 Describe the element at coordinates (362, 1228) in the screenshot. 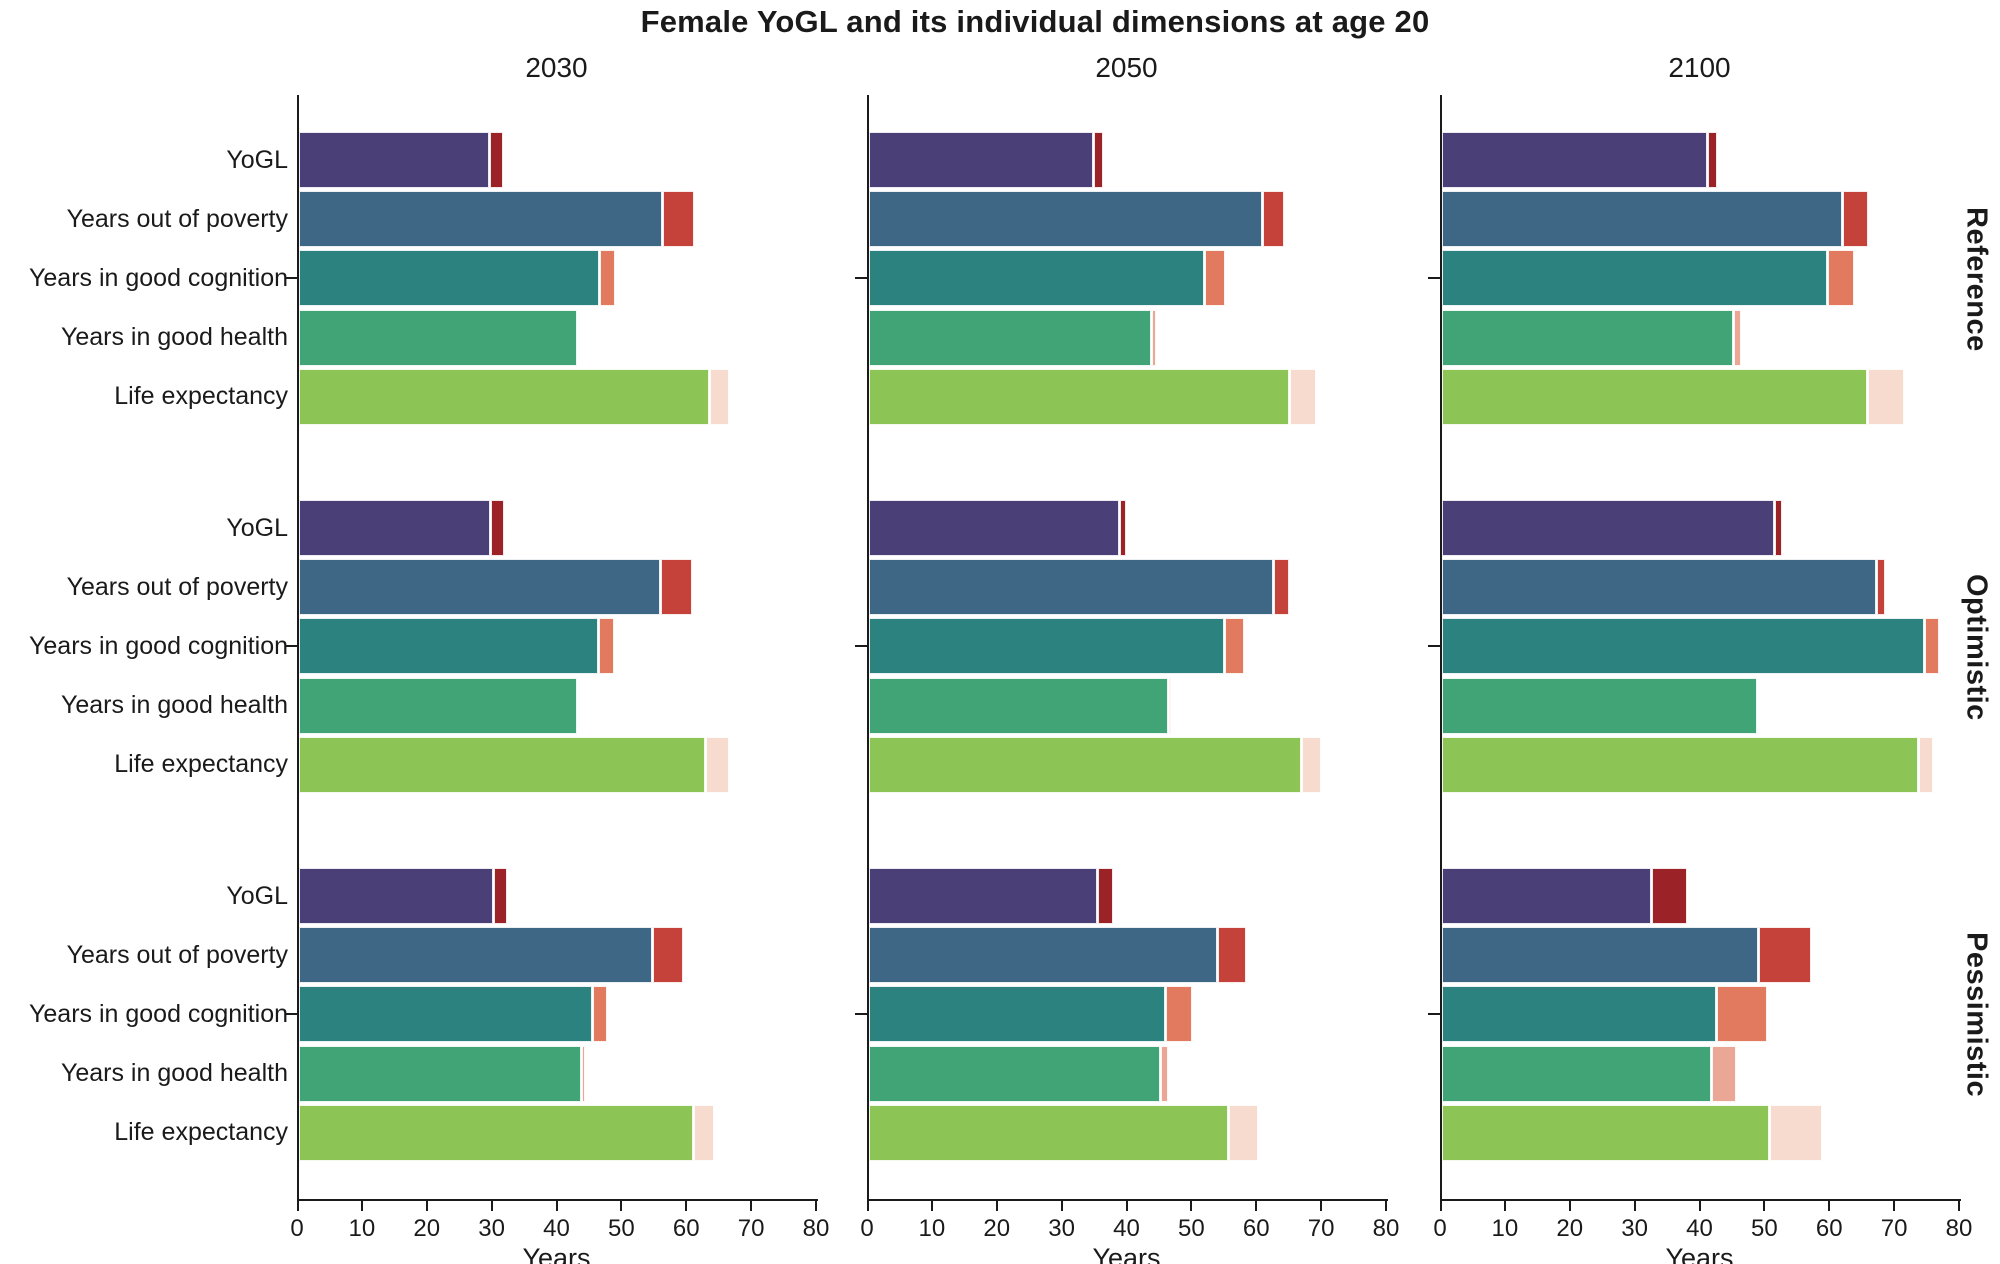

I see `x-axis-tick-label: 10` at that location.